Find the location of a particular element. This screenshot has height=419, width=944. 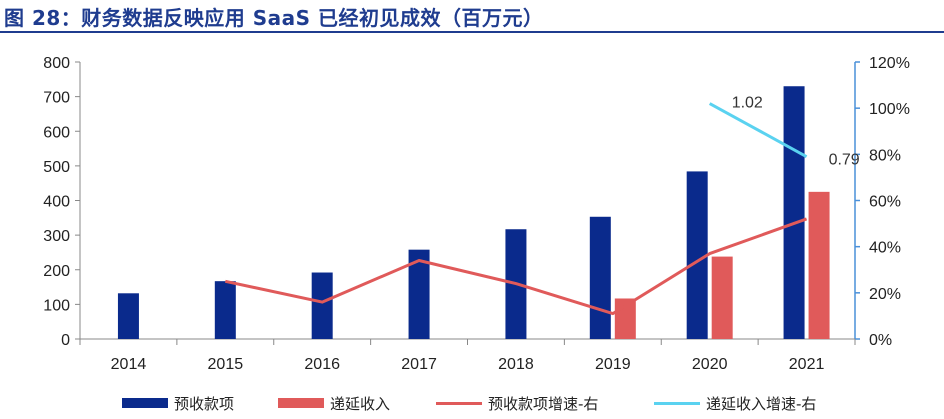

y-right-tick-label: 20% is located at coordinates (885, 294).